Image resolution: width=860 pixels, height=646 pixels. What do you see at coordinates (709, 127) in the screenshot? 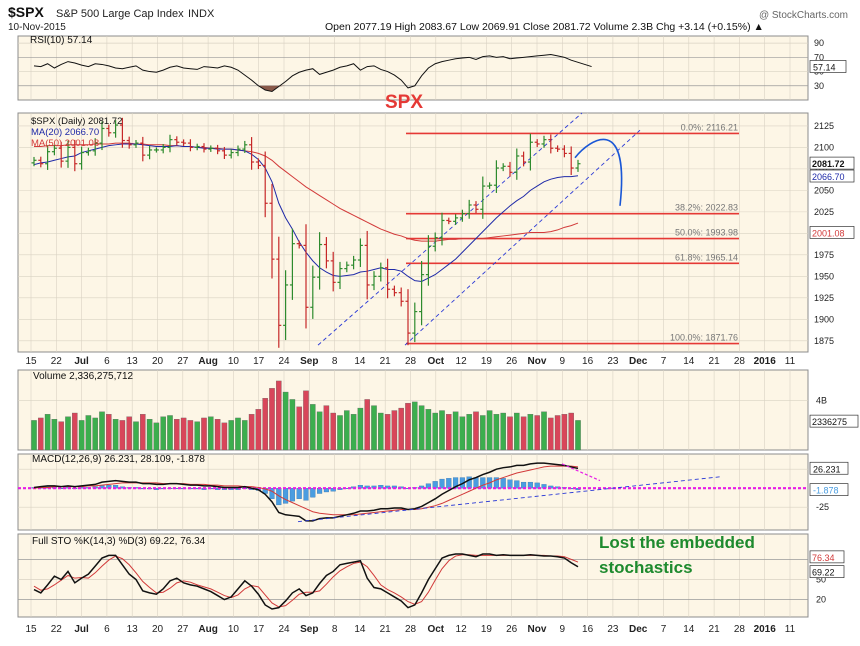
I see `fib-label: 0.0%: 2116.21` at bounding box center [709, 127].